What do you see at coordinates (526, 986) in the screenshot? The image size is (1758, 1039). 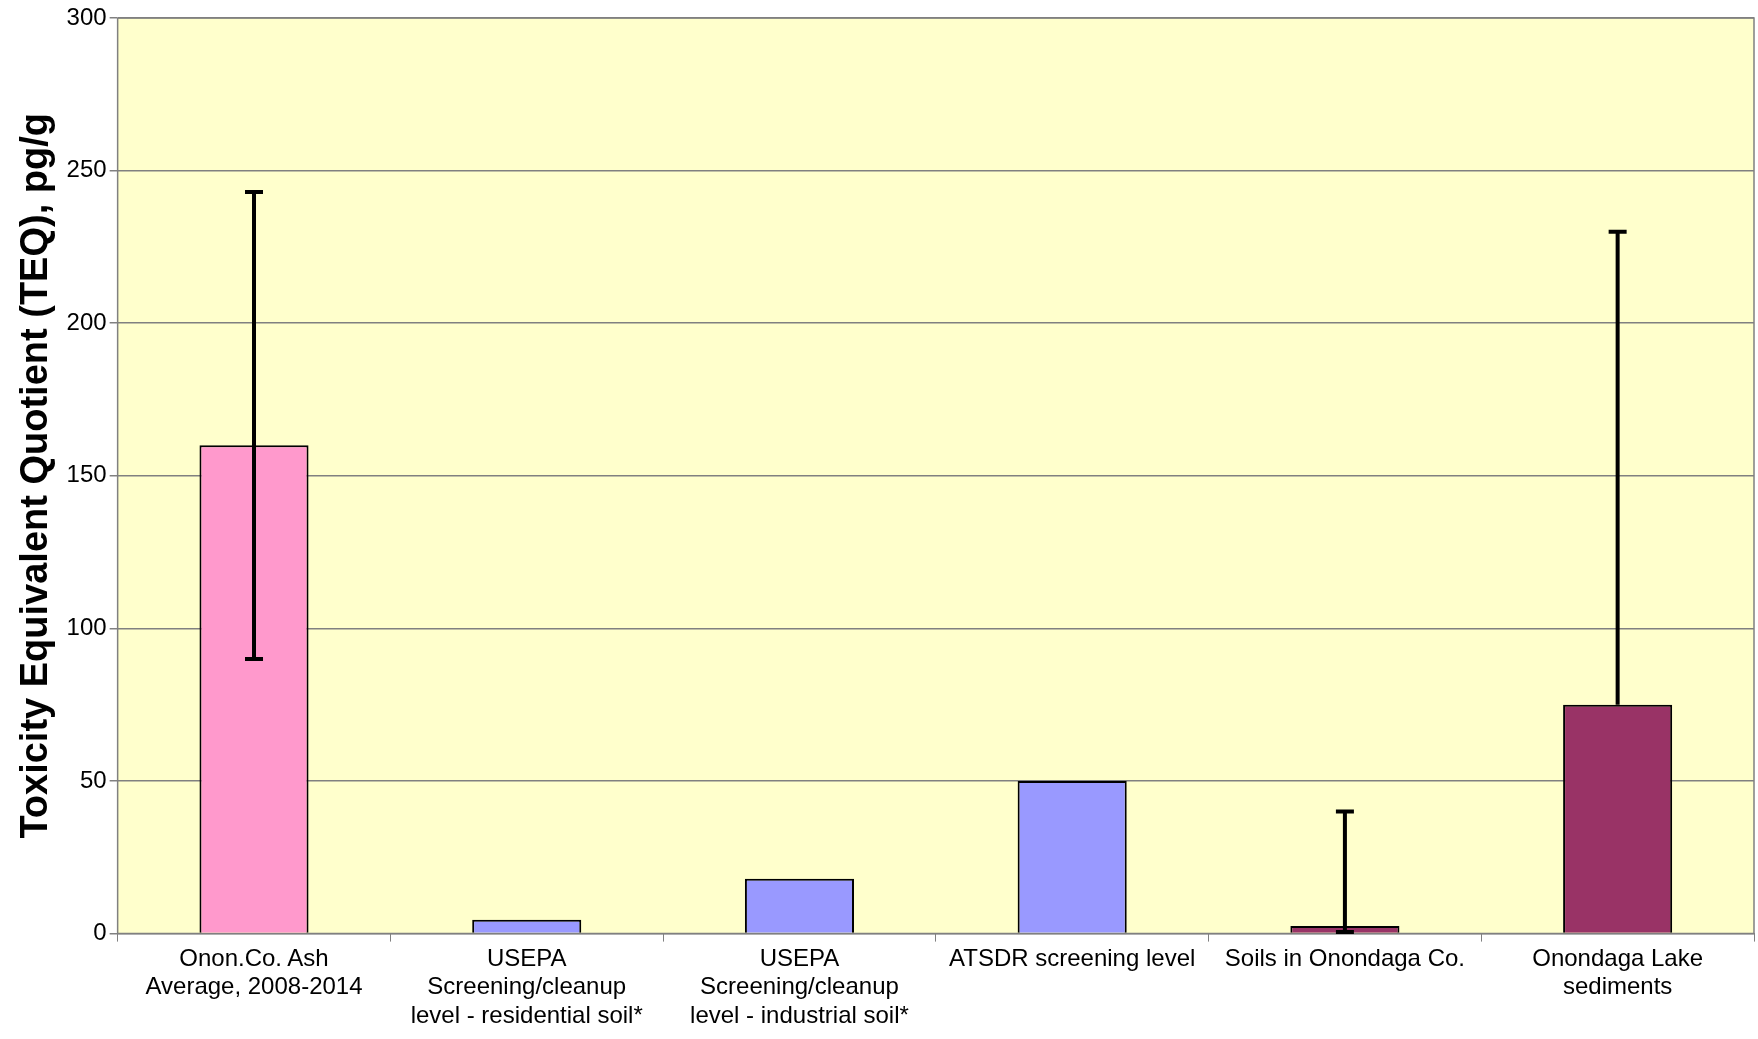 I see `x-tick-label: USEPA Screening/cleanup level - residential soil*` at bounding box center [526, 986].